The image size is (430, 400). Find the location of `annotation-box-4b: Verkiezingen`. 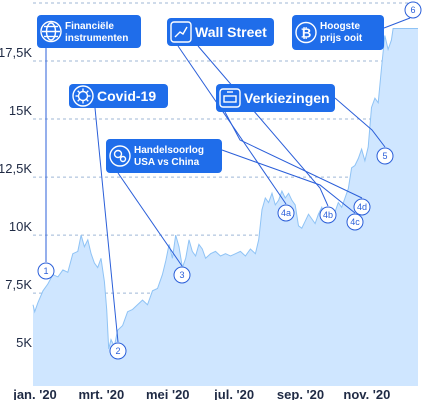

annotation-box-4b: Verkiezingen is located at coordinates (275, 98).